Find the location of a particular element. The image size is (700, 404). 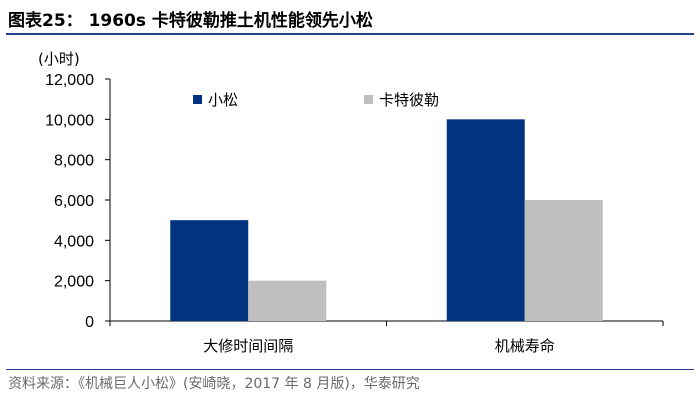

chart-title: 图表25： 1960s 卡特彼勒推土机性能领先小松 is located at coordinates (190, 21).